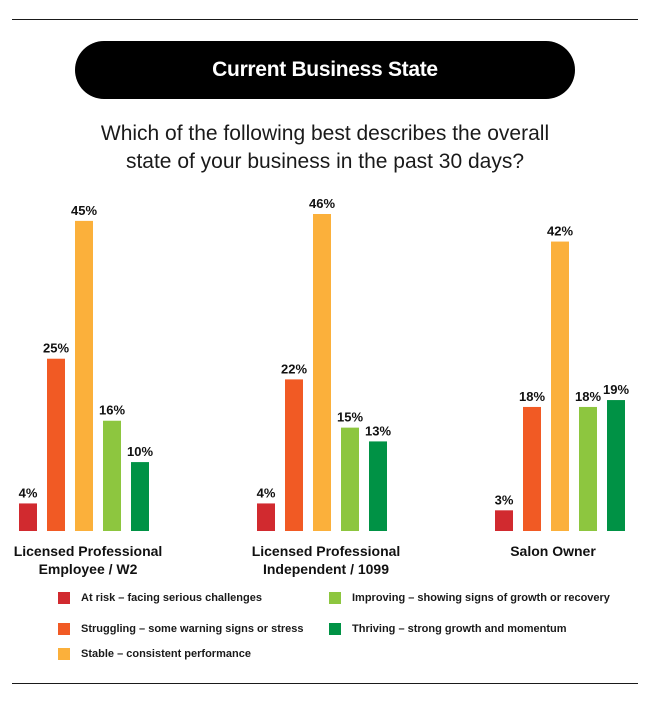 This screenshot has height=705, width=650. Describe the element at coordinates (84, 210) in the screenshot. I see `data-label-stable-group-1: 45%` at that location.